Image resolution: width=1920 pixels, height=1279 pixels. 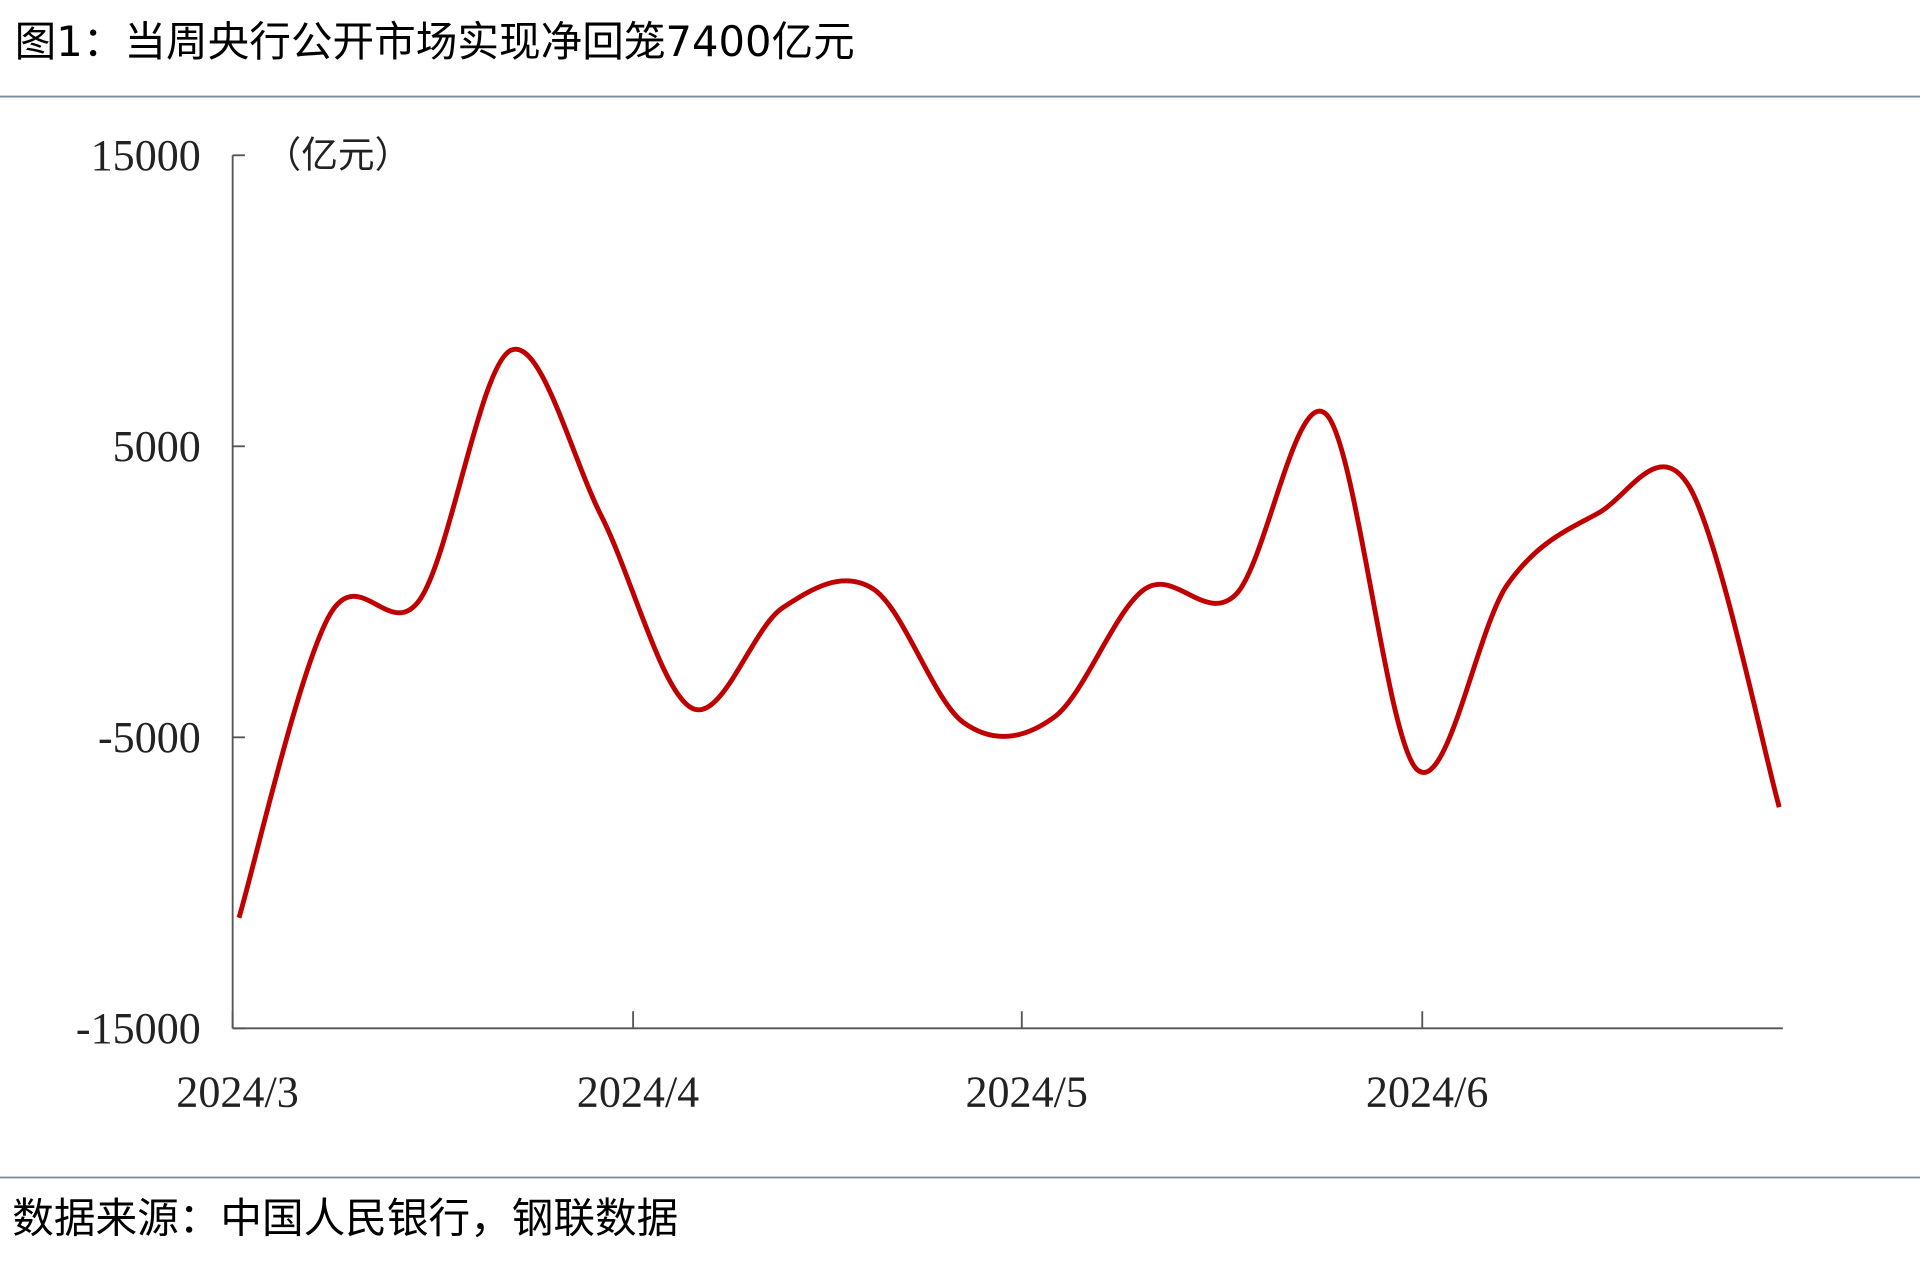 What do you see at coordinates (146, 155) in the screenshot?
I see `y-tick-label: 15000` at bounding box center [146, 155].